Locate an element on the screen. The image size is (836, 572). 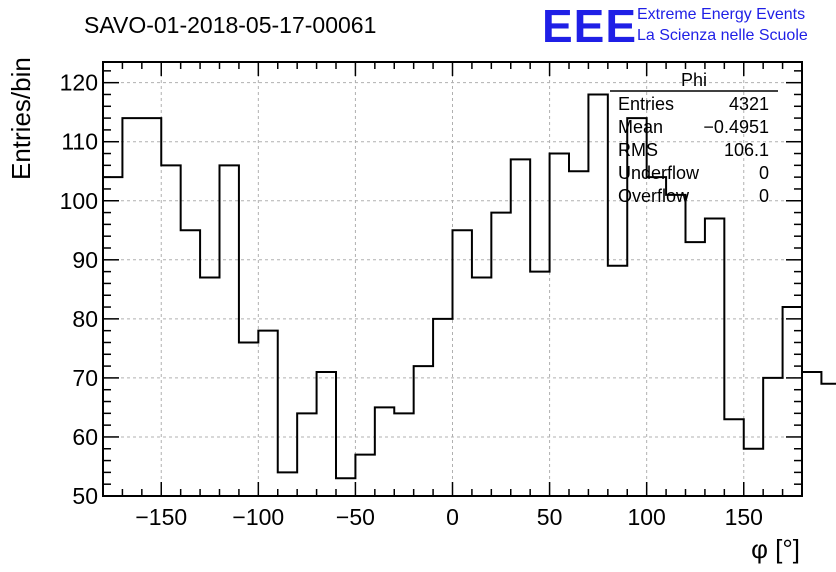
stats-value: 106.1 is located at coordinates (746, 150).